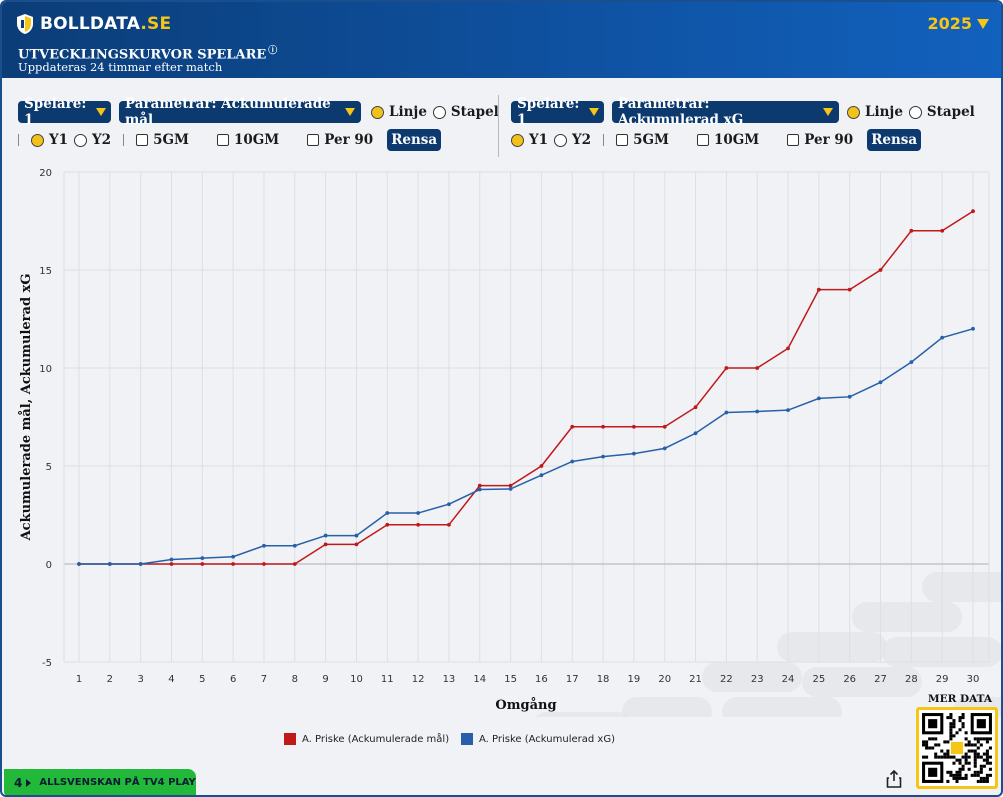 The height and width of the screenshot is (797, 1003). What do you see at coordinates (29, 782) in the screenshot?
I see `play-icon` at bounding box center [29, 782].